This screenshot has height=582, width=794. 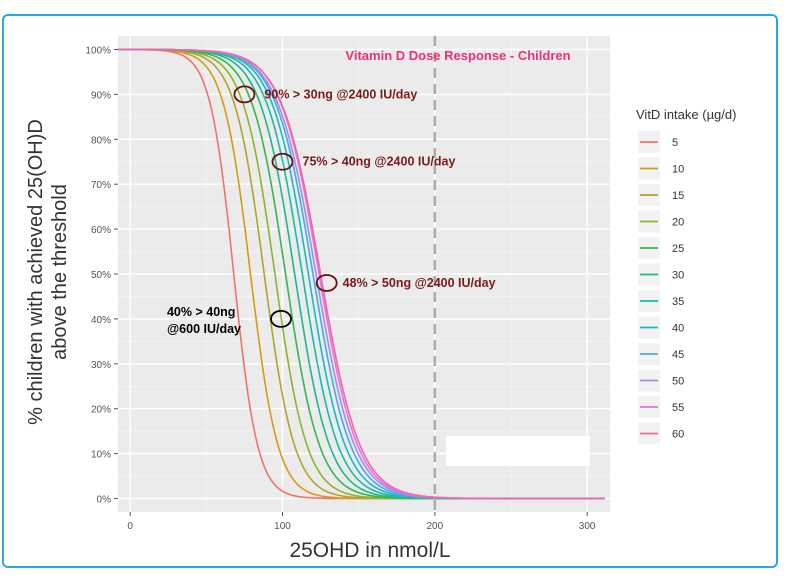 What do you see at coordinates (678, 249) in the screenshot?
I see `legend-label-25: 25` at bounding box center [678, 249].